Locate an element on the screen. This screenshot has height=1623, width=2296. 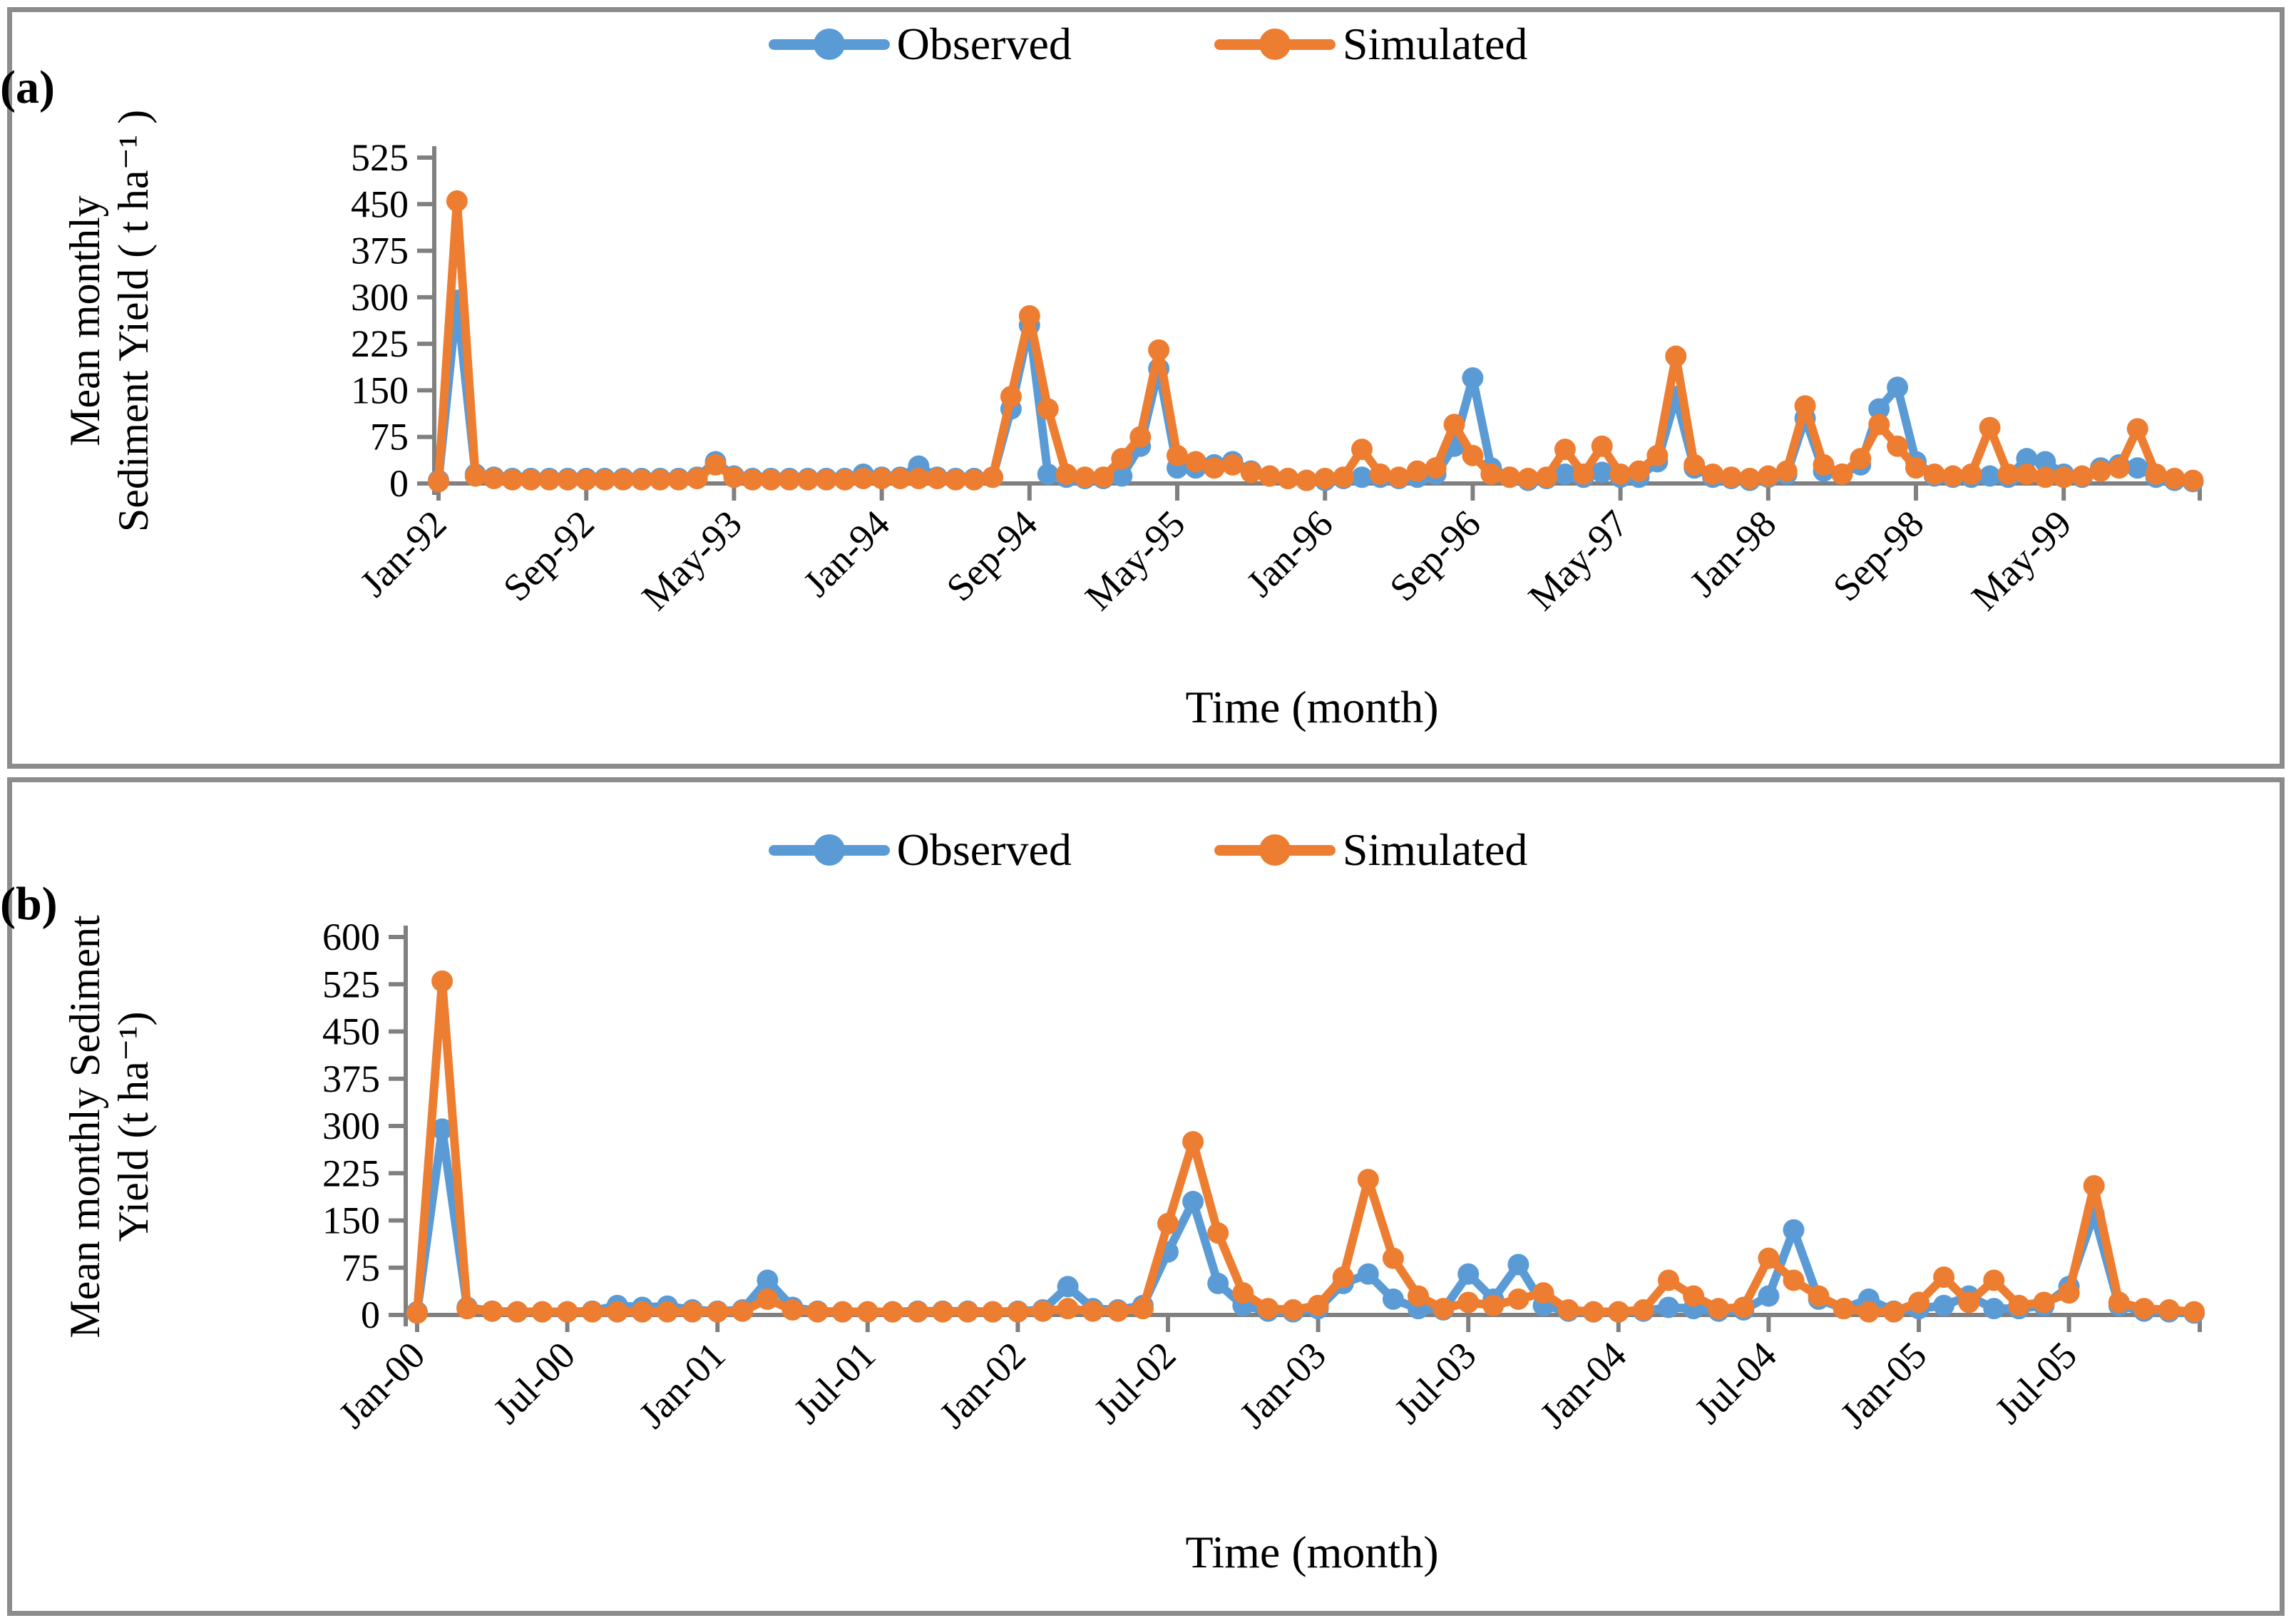
y-tick-label: 300 is located at coordinates (351, 1126).